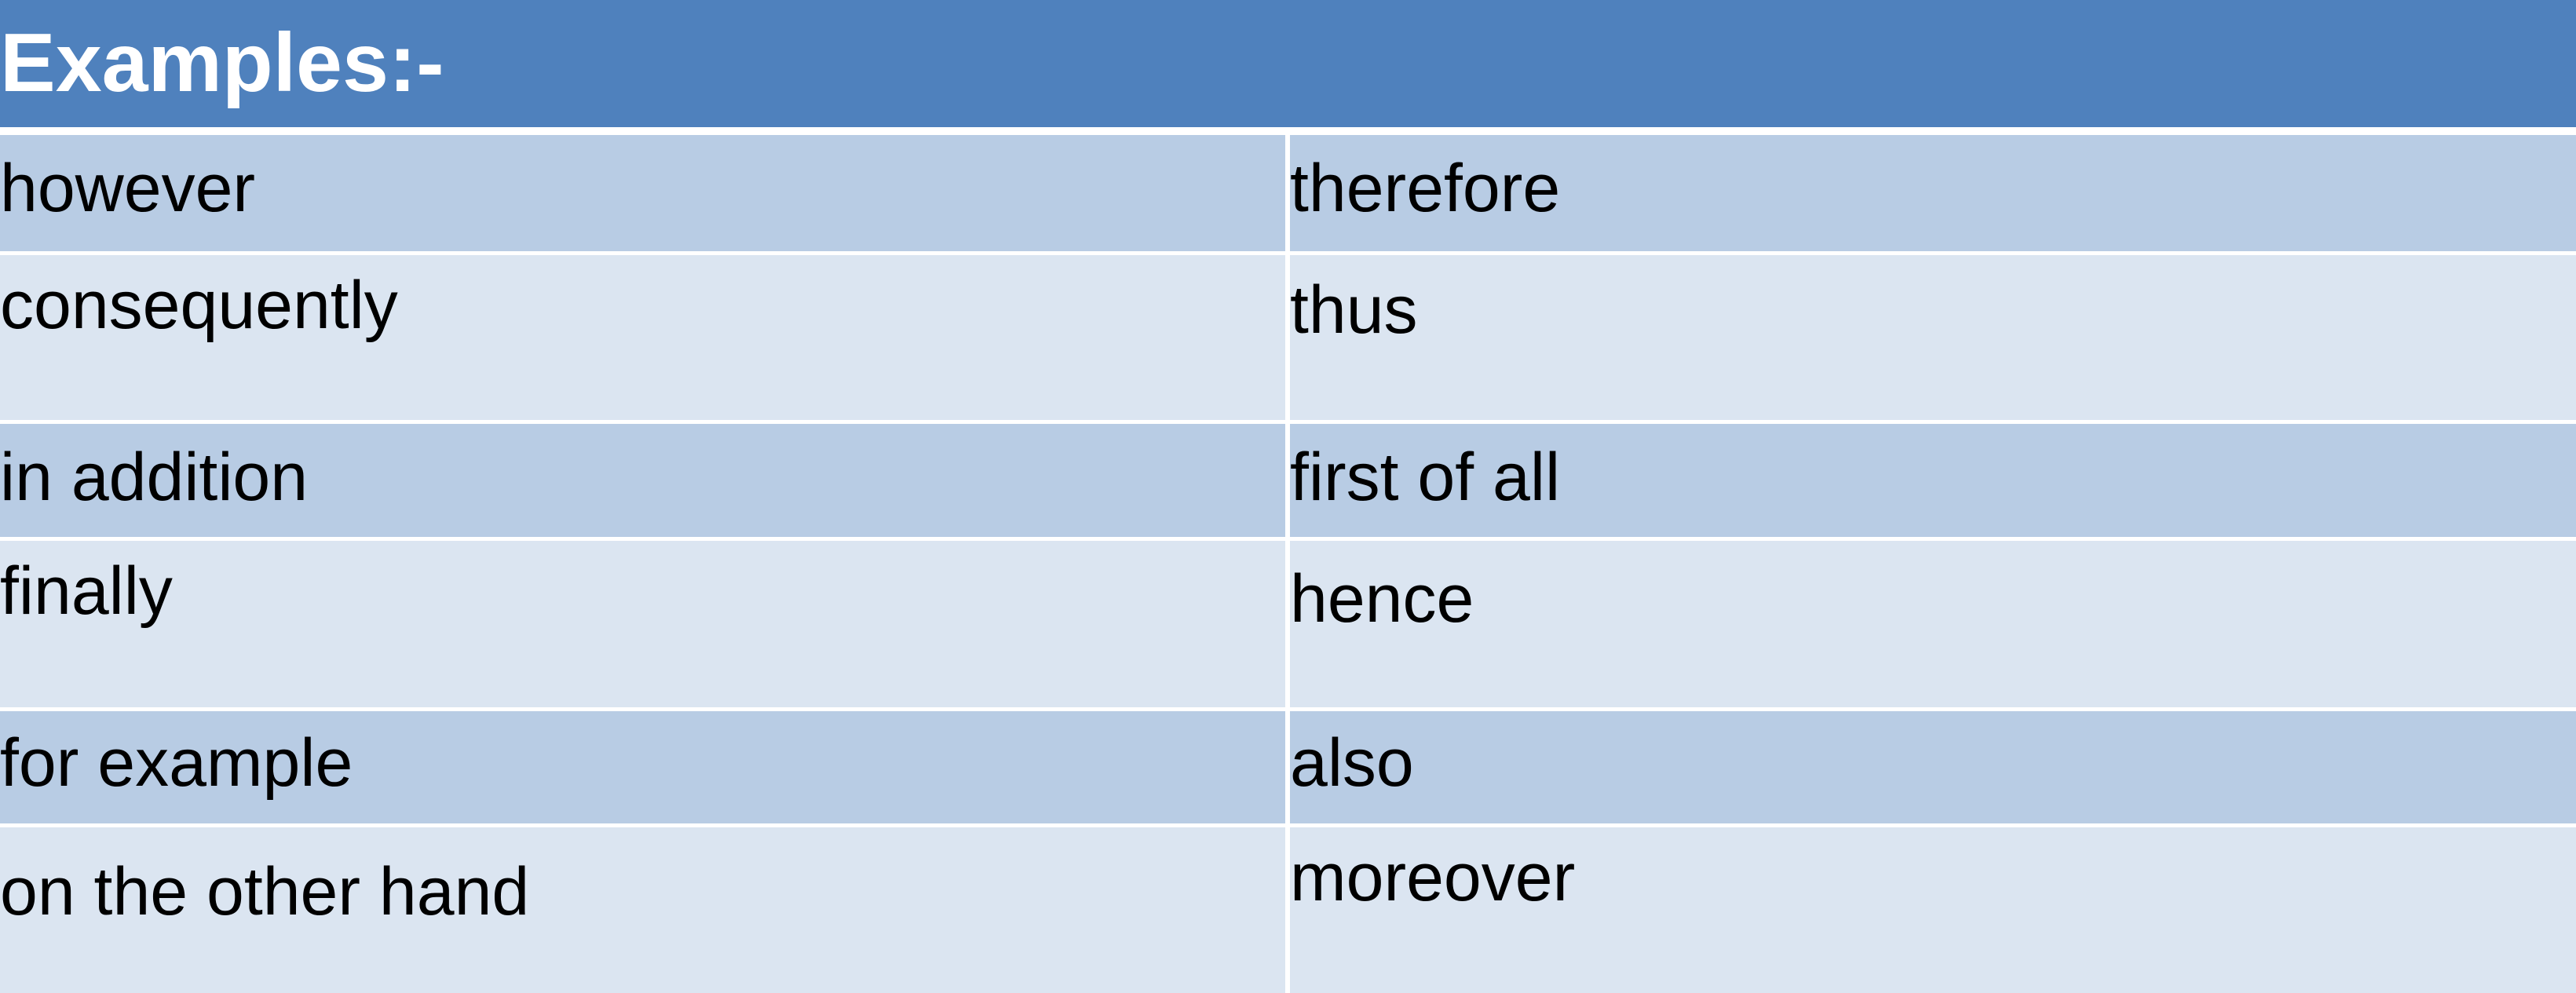  Describe the element at coordinates (1425, 188) in the screenshot. I see `cell-text: therefore` at that location.